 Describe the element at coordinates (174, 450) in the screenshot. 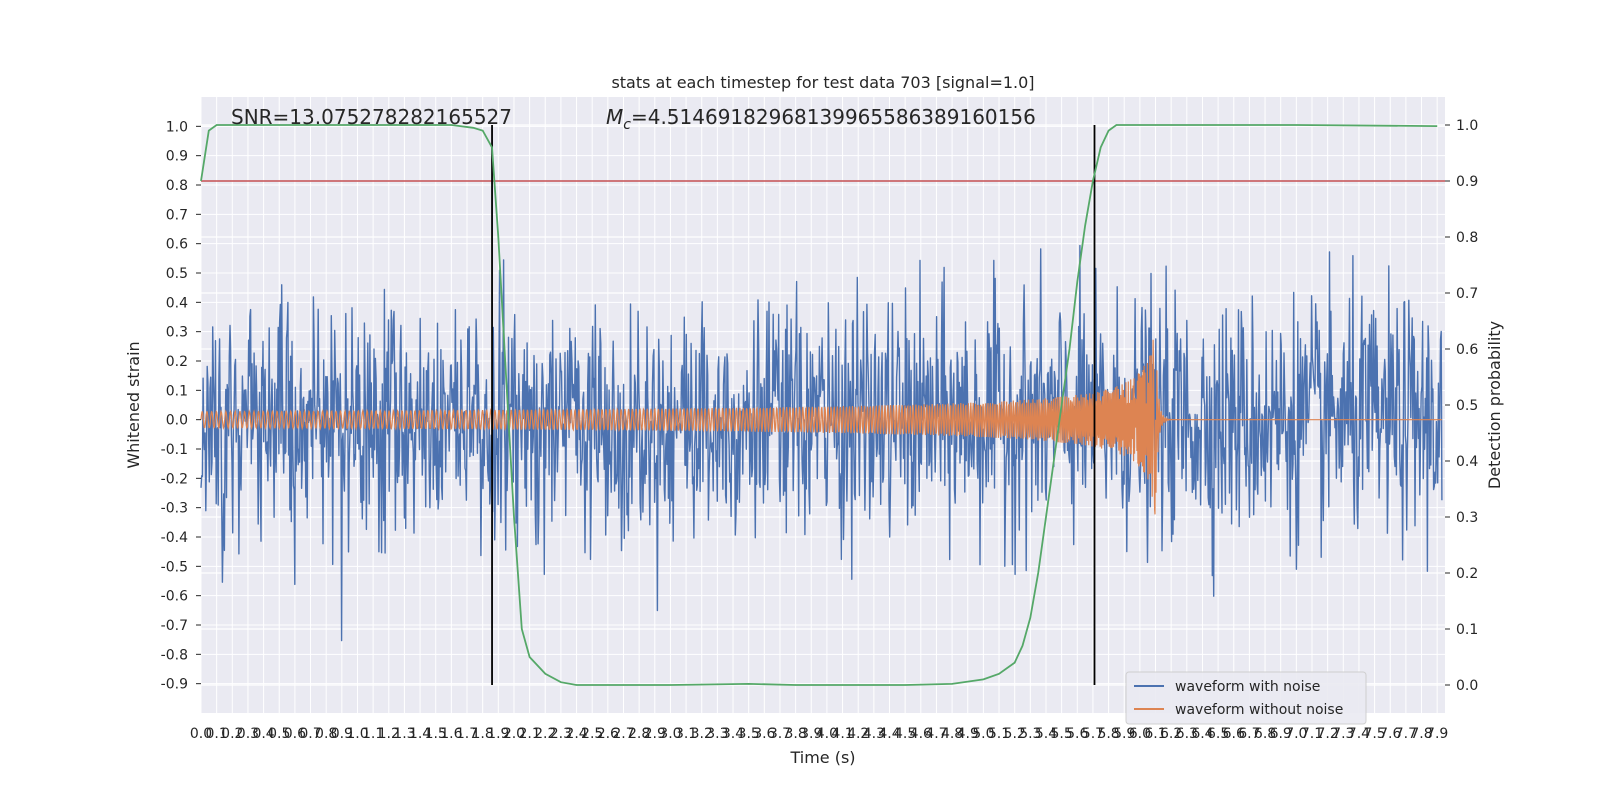

I see `y-tick-label: -0.1` at that location.